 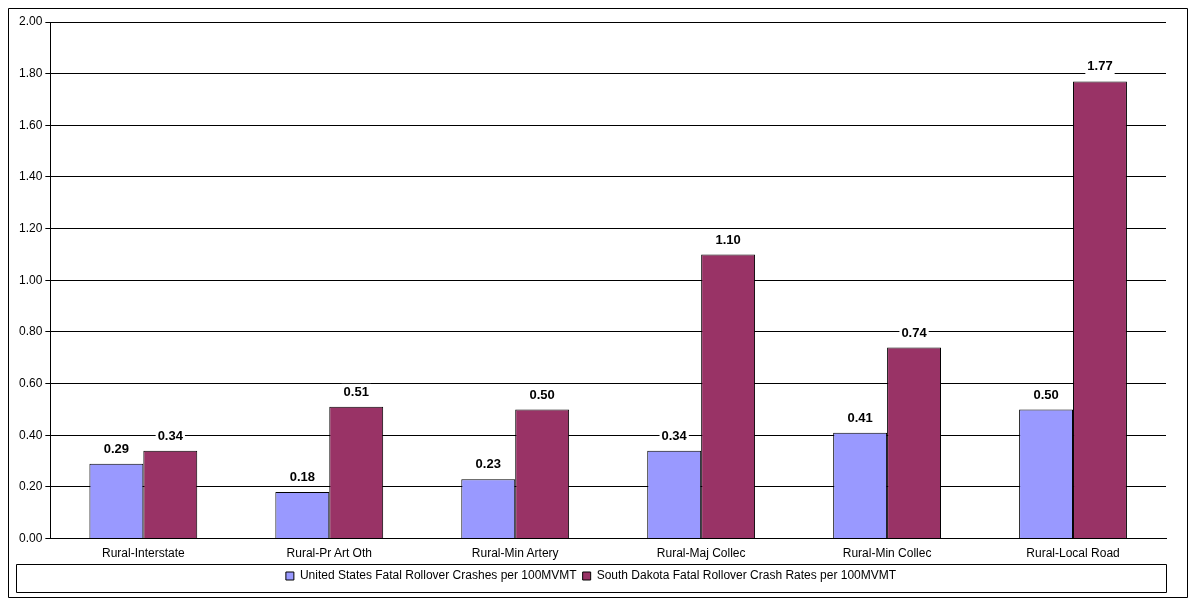 I want to click on x-tick-label: Rural-Pr Art Oth, so click(x=329, y=553).